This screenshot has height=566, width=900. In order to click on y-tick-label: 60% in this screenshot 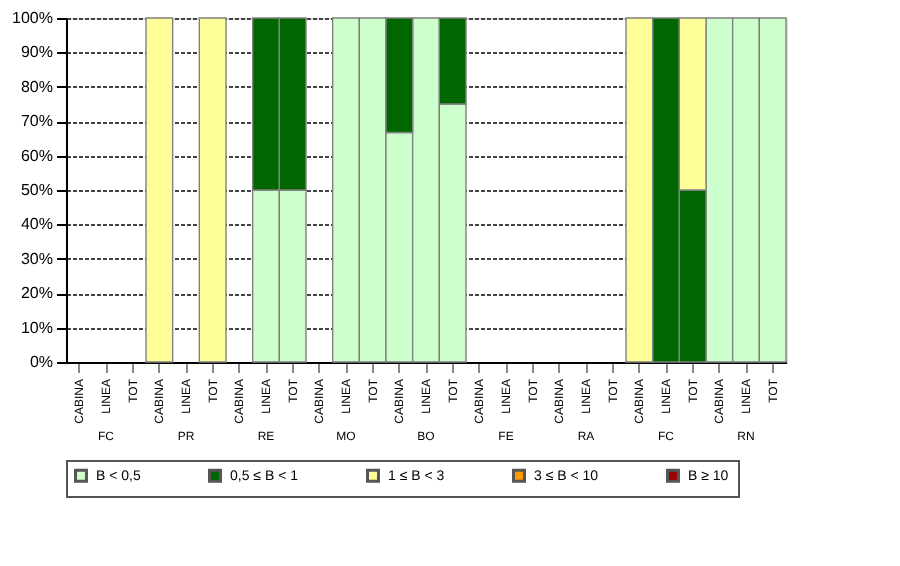, I will do `click(36, 155)`.